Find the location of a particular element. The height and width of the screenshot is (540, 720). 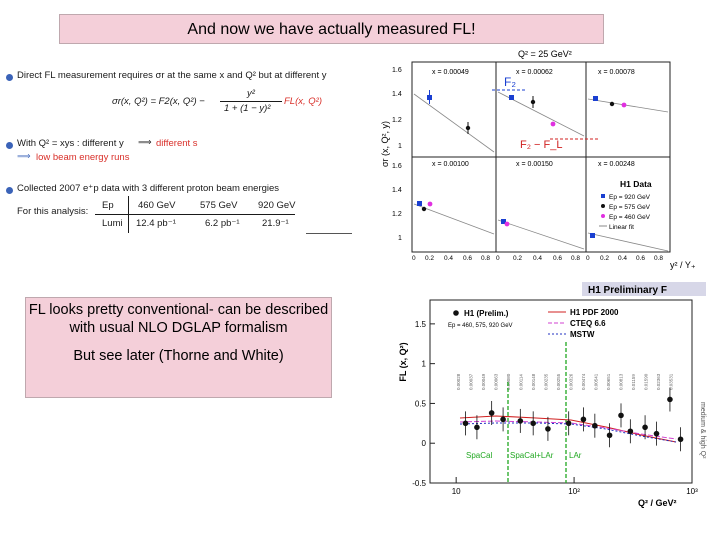

region-label: LAr is located at coordinates (575, 455).